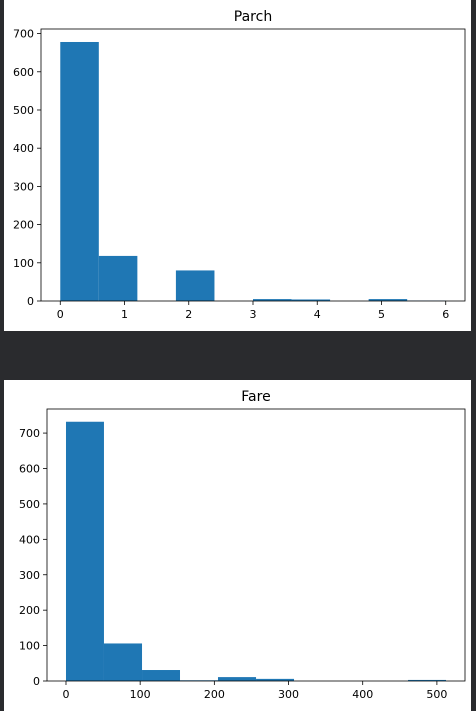  Describe the element at coordinates (362, 694) in the screenshot. I see `x-tick-label: 400` at that location.